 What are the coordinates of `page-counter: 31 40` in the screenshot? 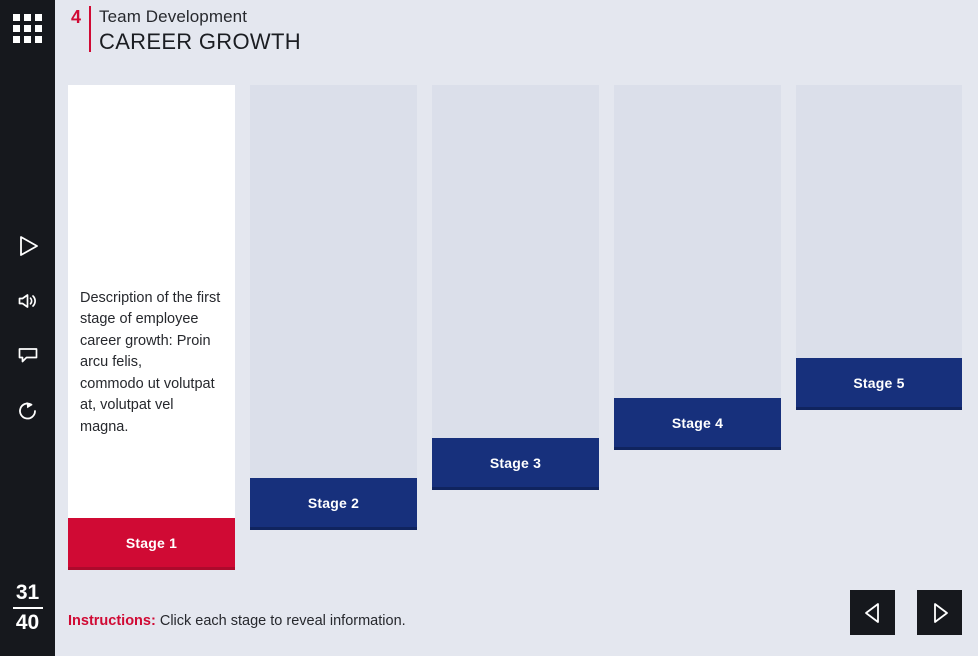 It's located at (27, 607).